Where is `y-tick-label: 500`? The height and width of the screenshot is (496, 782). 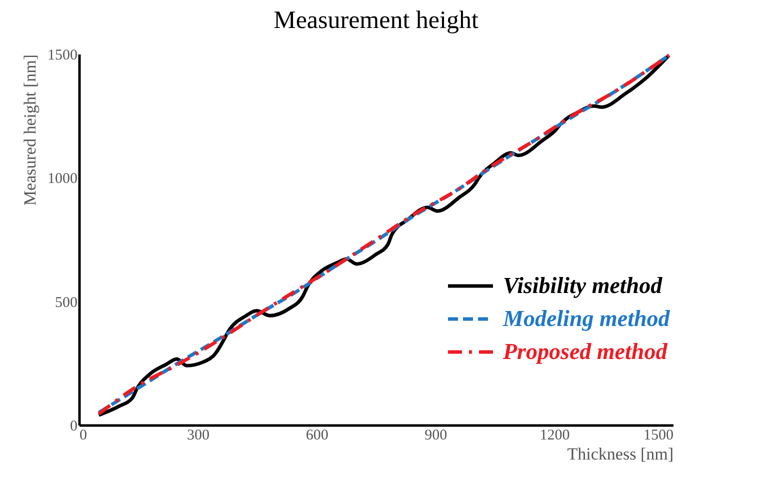
y-tick-label: 500 is located at coordinates (66, 302).